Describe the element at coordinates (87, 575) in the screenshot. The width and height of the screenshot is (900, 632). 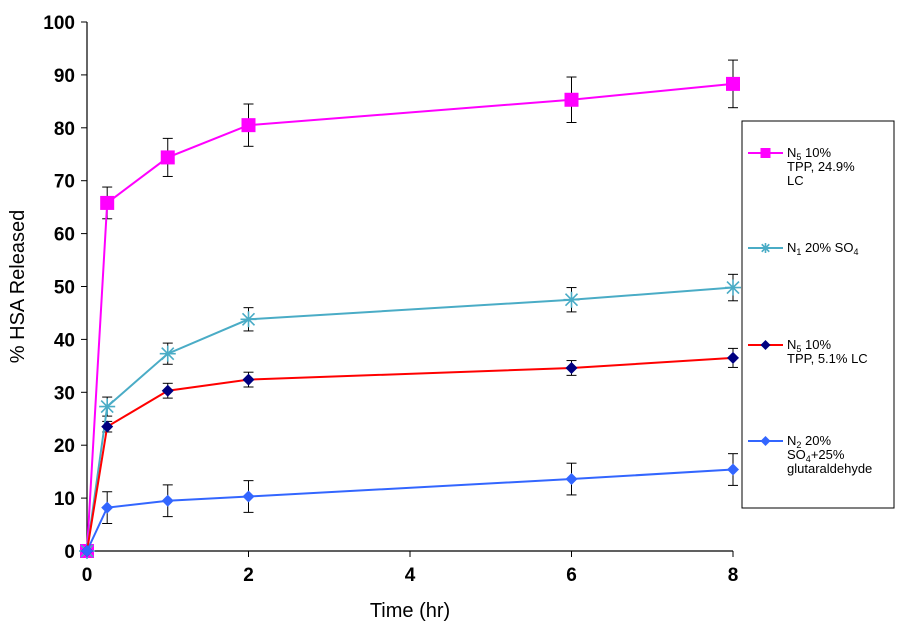
I see `x-tick-label: 0` at that location.